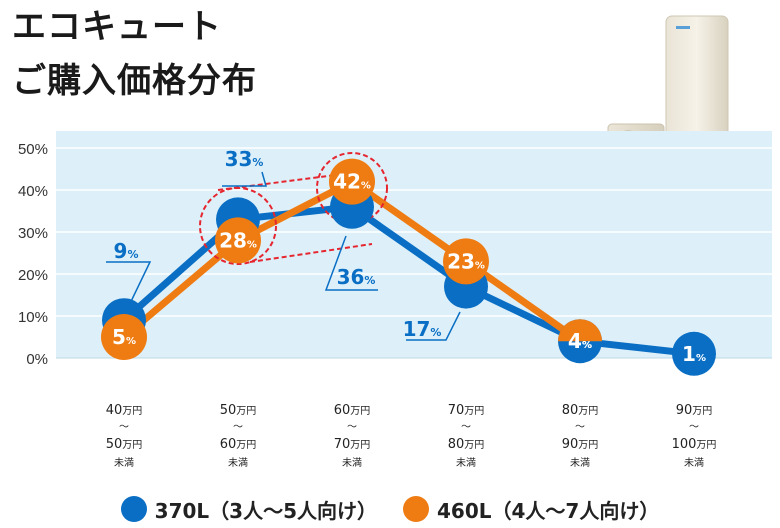 The width and height of the screenshot is (780, 528). I want to click on legend: 370L（3人～5人向け） 460L（4人～7人向け）, so click(390, 509).